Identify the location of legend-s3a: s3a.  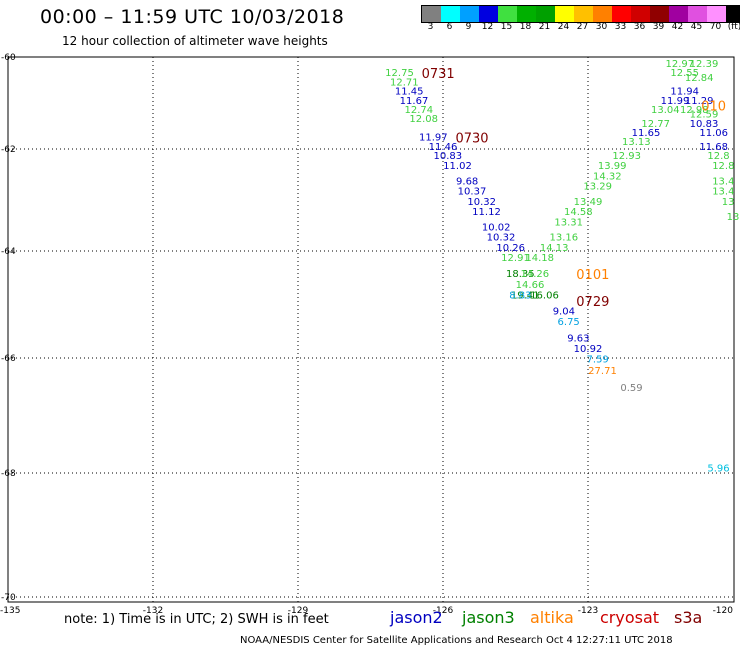
(688, 617).